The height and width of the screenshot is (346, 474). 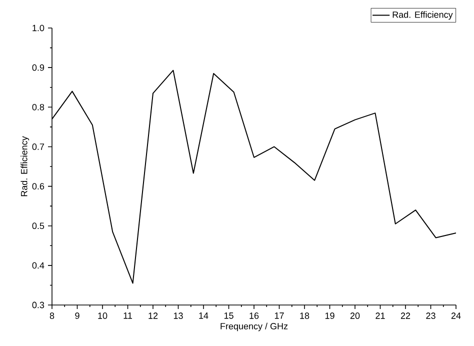 What do you see at coordinates (422, 15) in the screenshot?
I see `legend-label: Rad. Efficiency` at bounding box center [422, 15].